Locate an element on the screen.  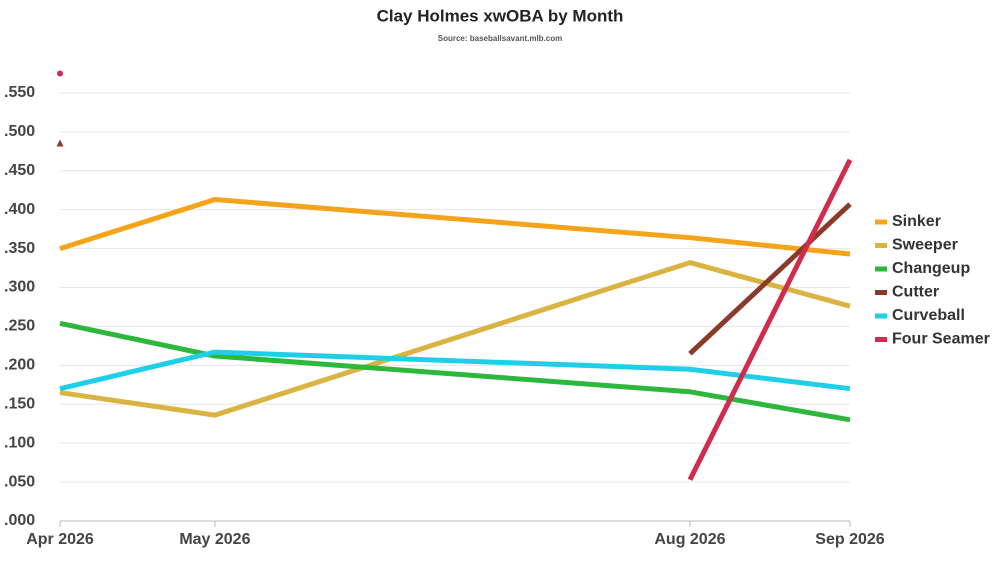
y-tick-label: .250 is located at coordinates (19, 326).